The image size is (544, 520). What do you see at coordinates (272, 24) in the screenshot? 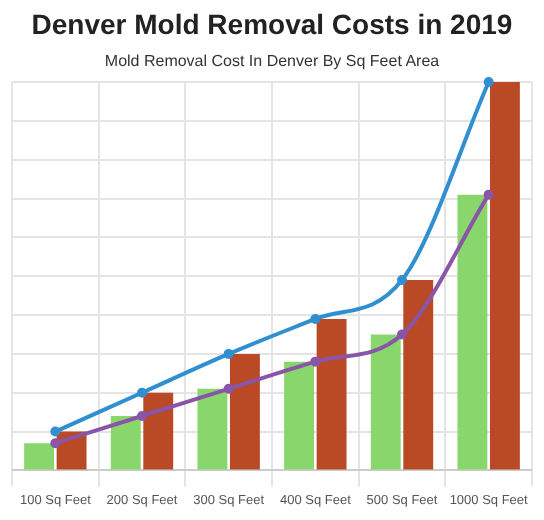
I see `chart-title: Denver Mold Removal Costs in 2019` at bounding box center [272, 24].